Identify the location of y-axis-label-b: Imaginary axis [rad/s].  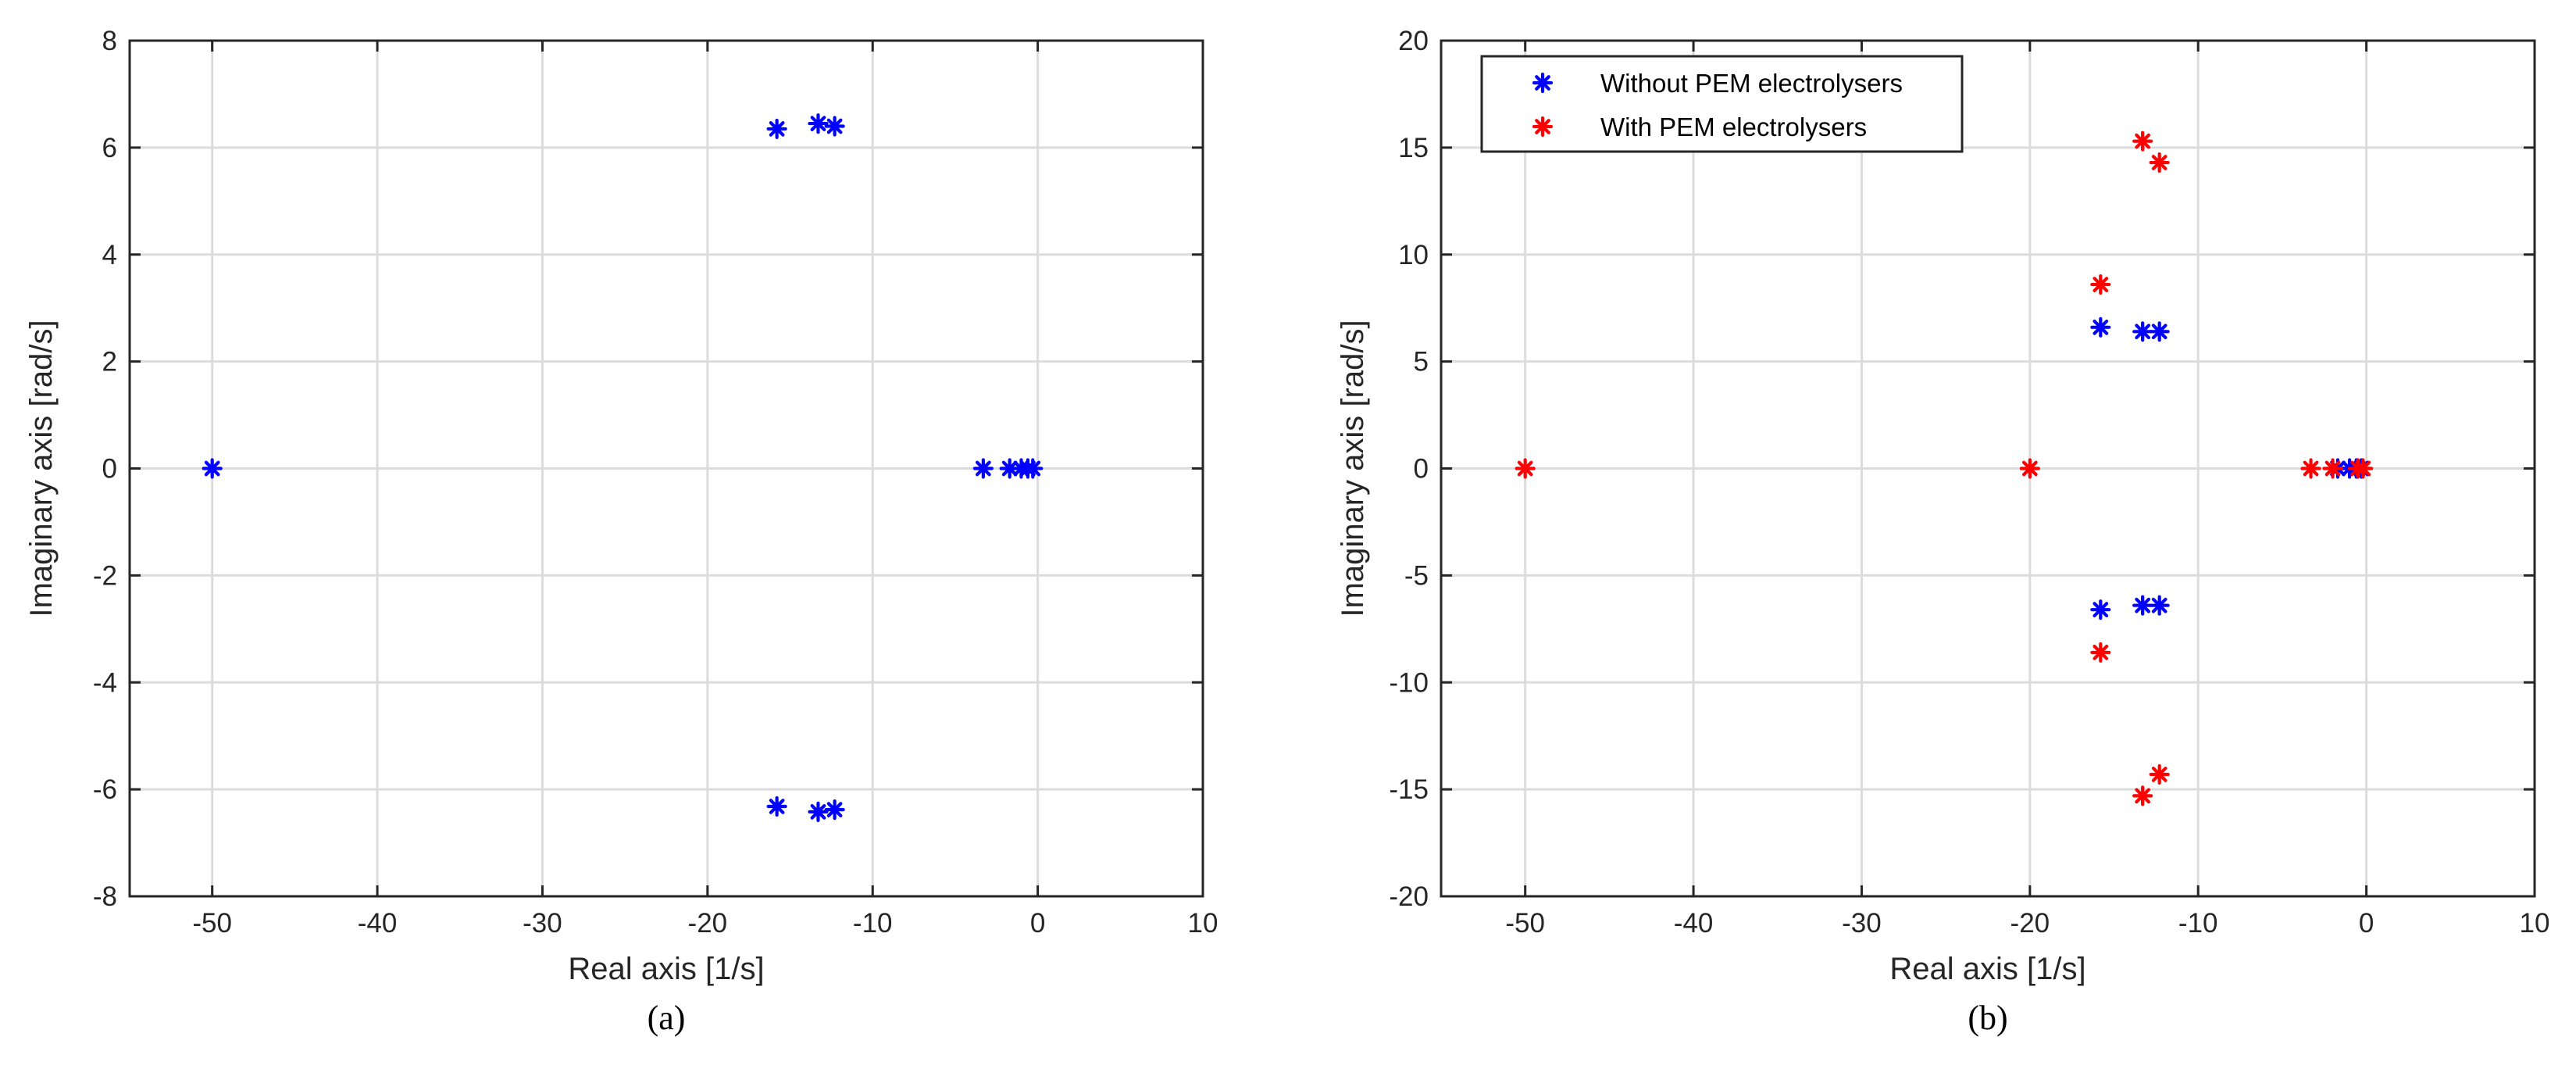
(1353, 468).